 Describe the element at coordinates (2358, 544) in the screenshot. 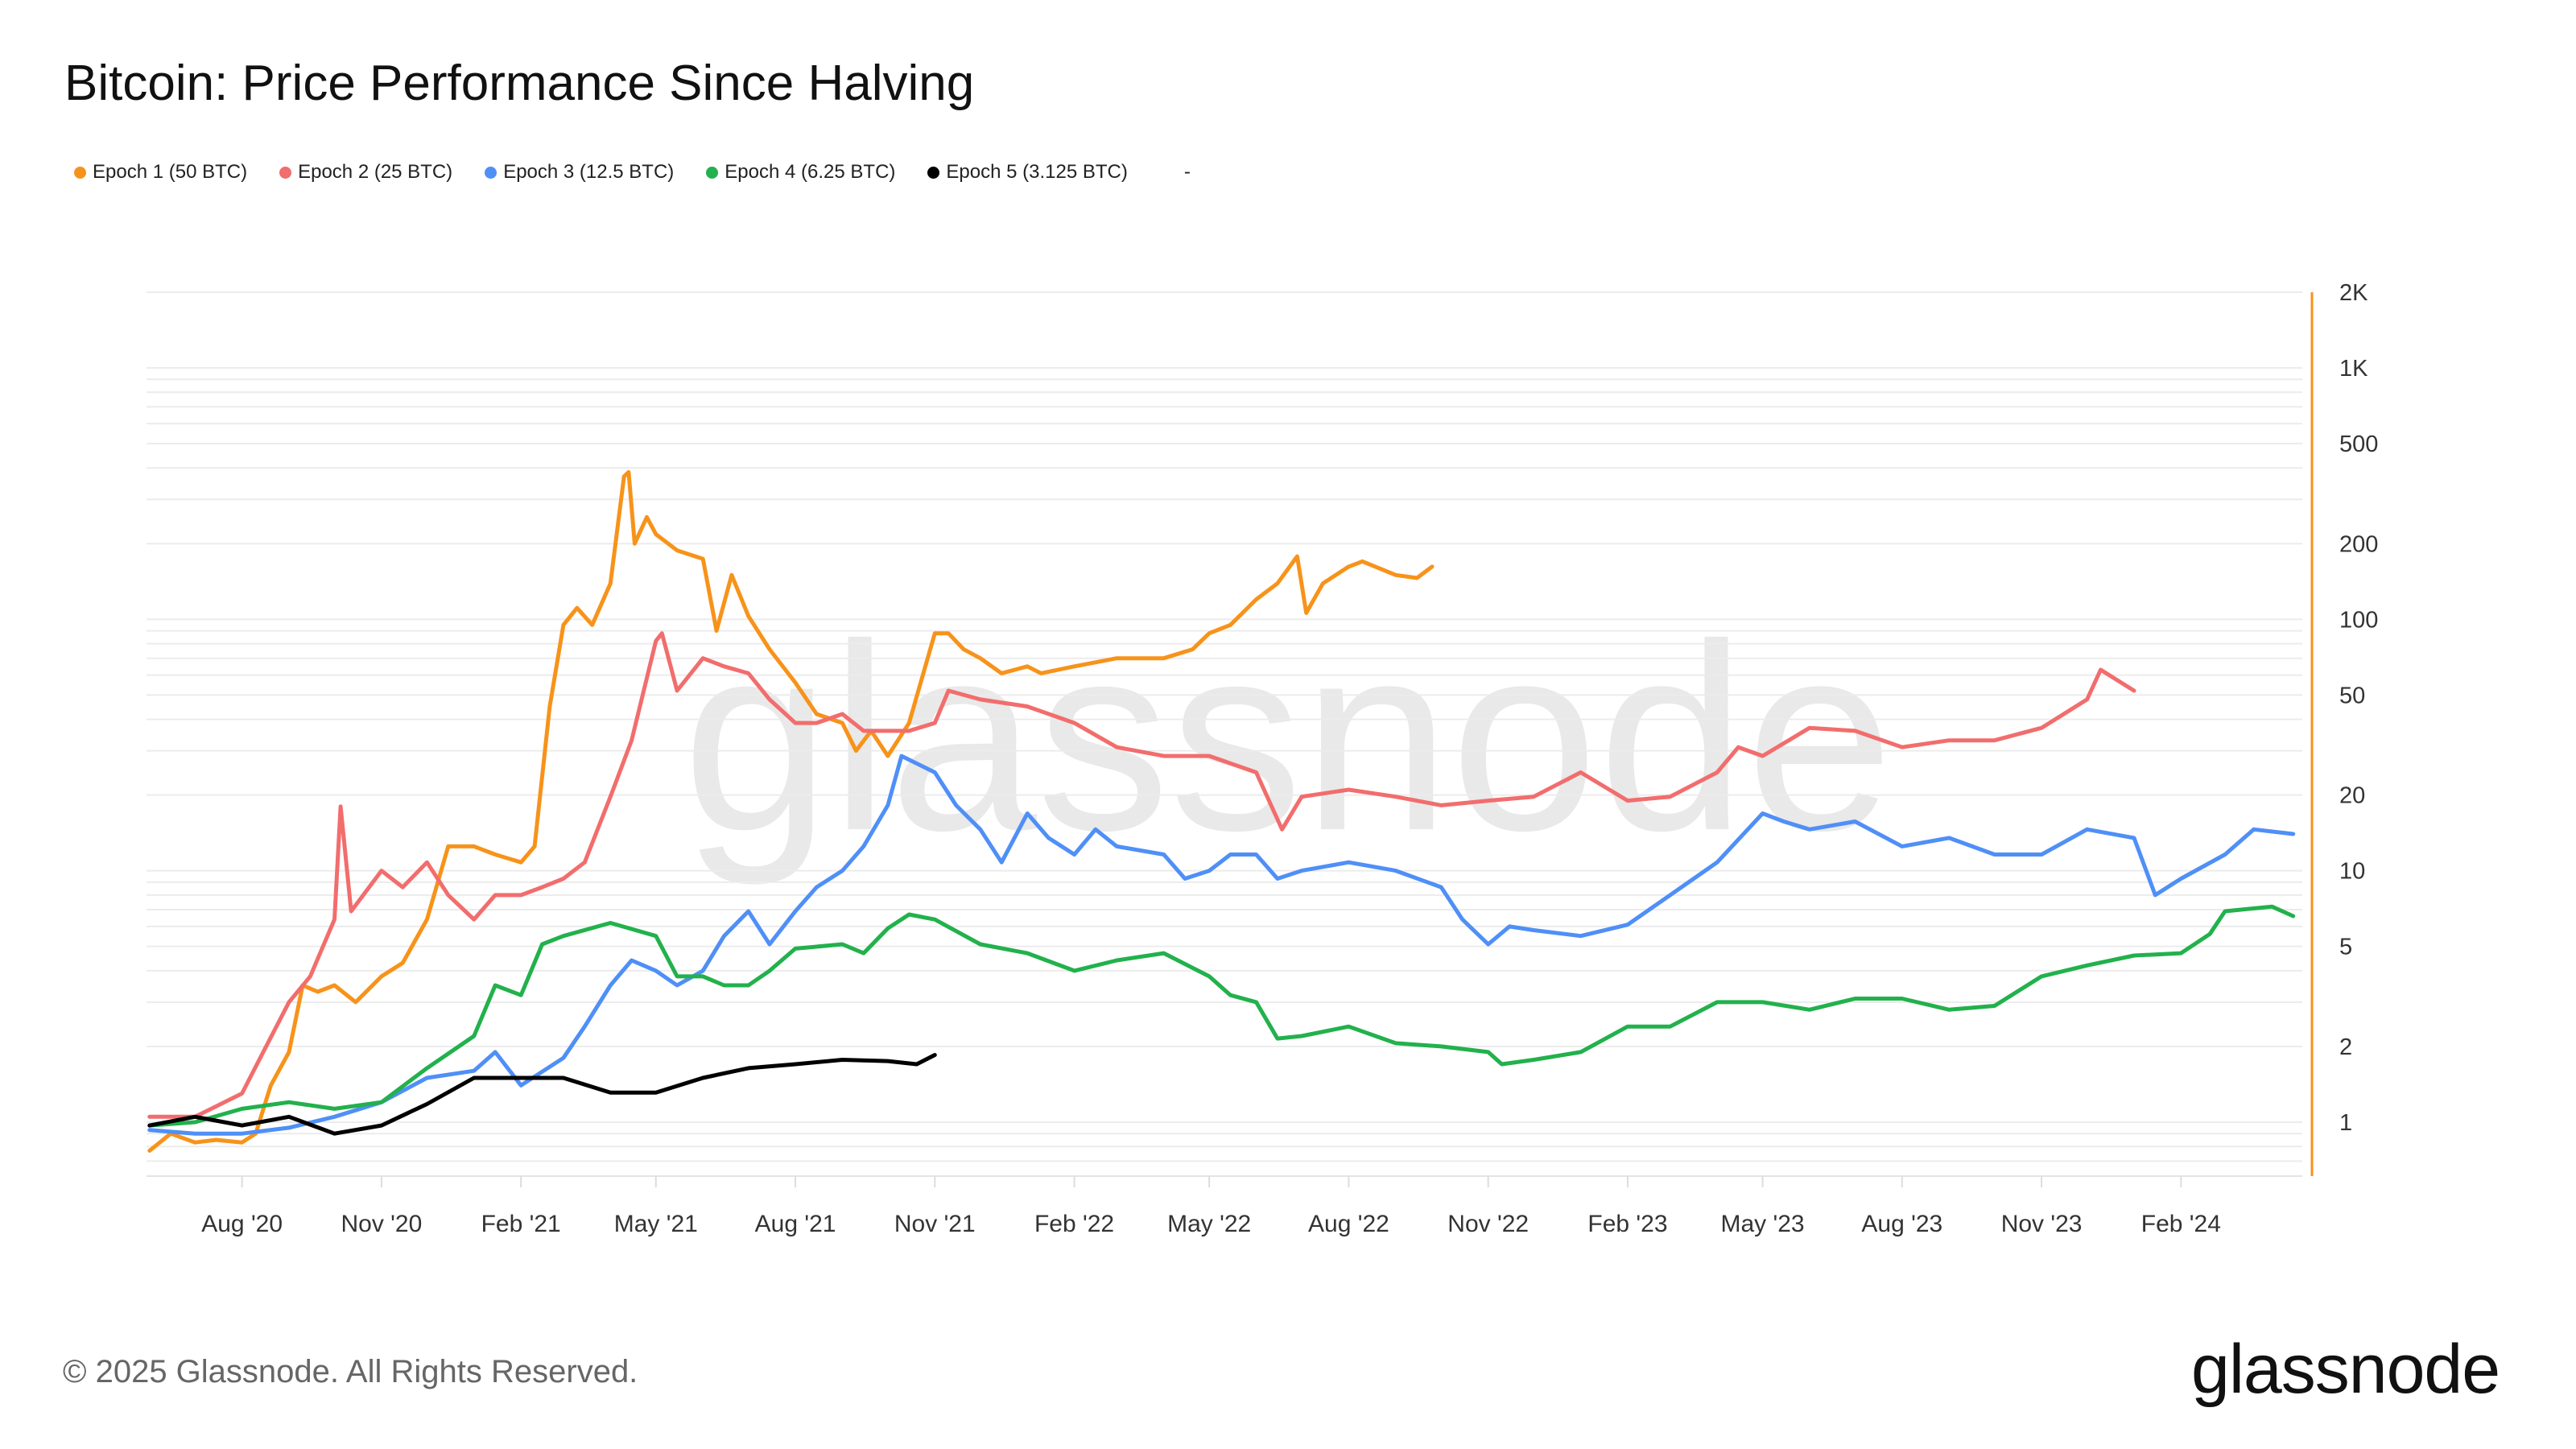

I see `y-tick-label: 200` at that location.